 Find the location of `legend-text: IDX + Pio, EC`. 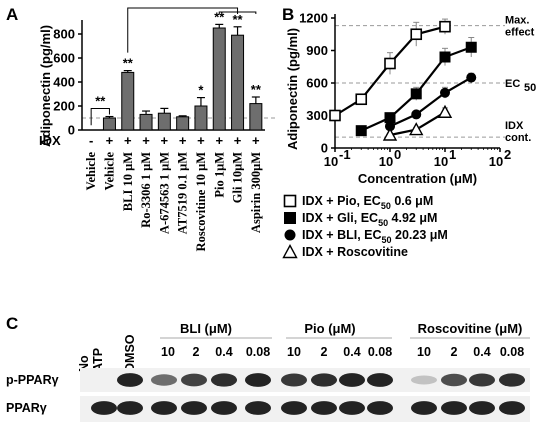

legend-text: IDX + Pio, EC is located at coordinates (341, 201).